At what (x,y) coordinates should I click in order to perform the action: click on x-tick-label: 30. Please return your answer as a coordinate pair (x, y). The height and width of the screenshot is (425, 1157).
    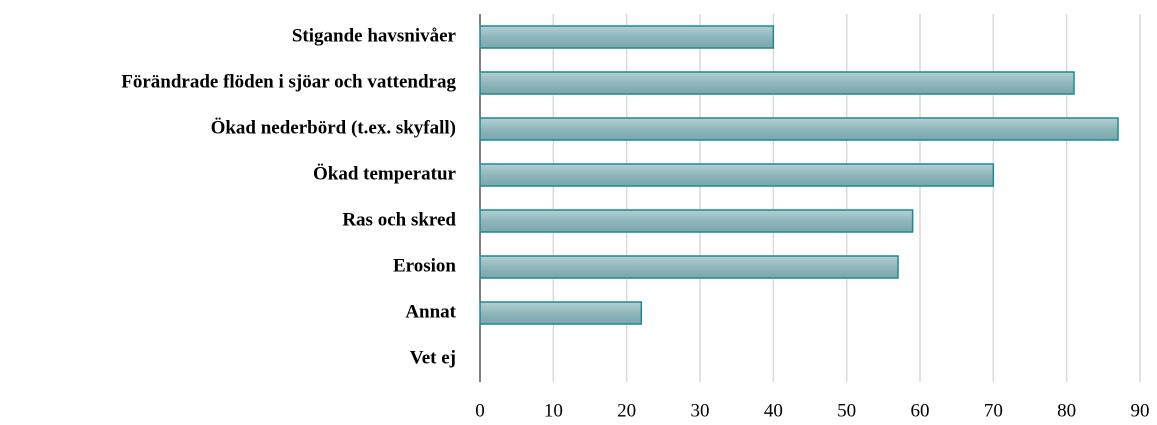
    Looking at the image, I should click on (700, 410).